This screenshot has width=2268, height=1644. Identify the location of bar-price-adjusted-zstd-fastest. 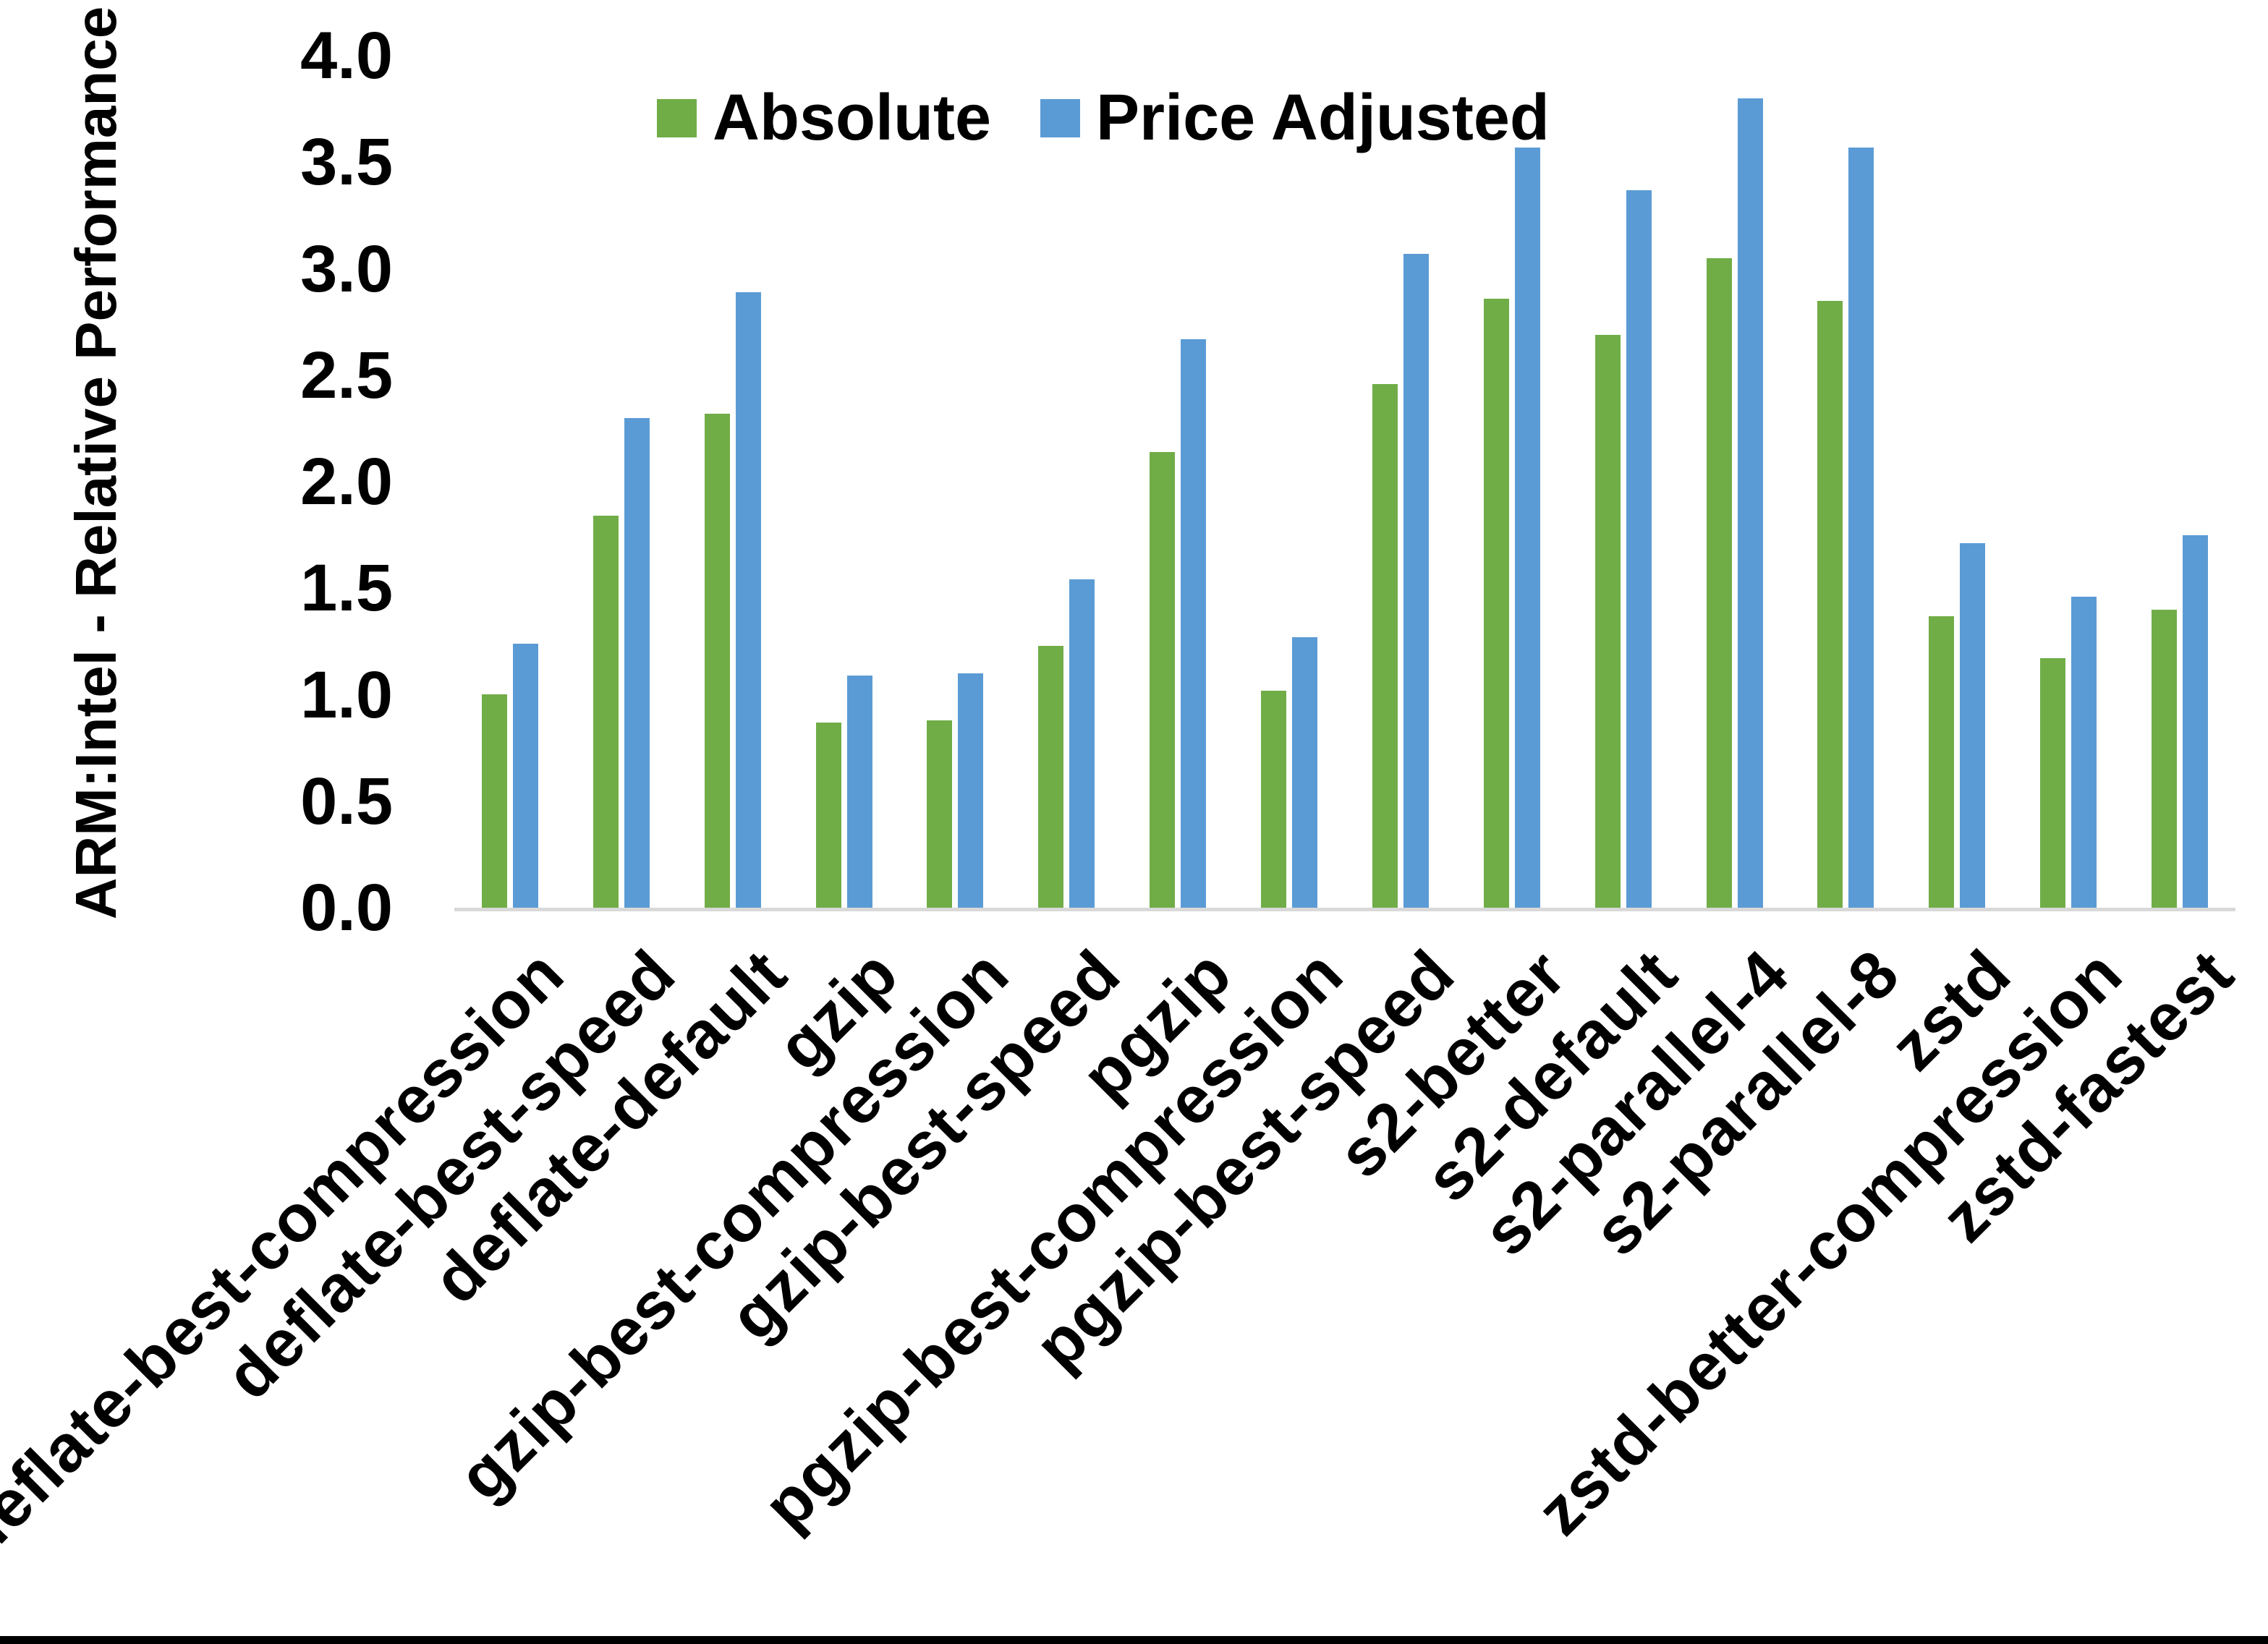
(2195, 721).